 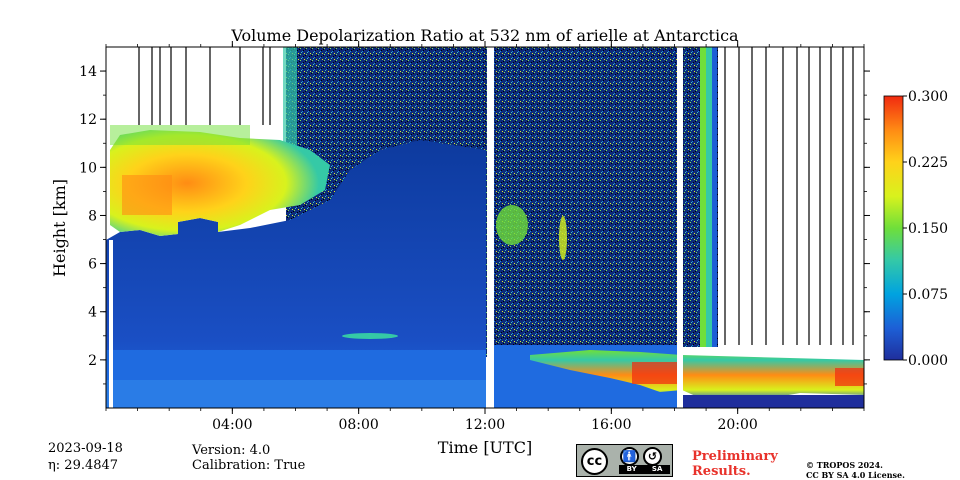 I want to click on preliminary-line-2: Results., so click(x=721, y=471).